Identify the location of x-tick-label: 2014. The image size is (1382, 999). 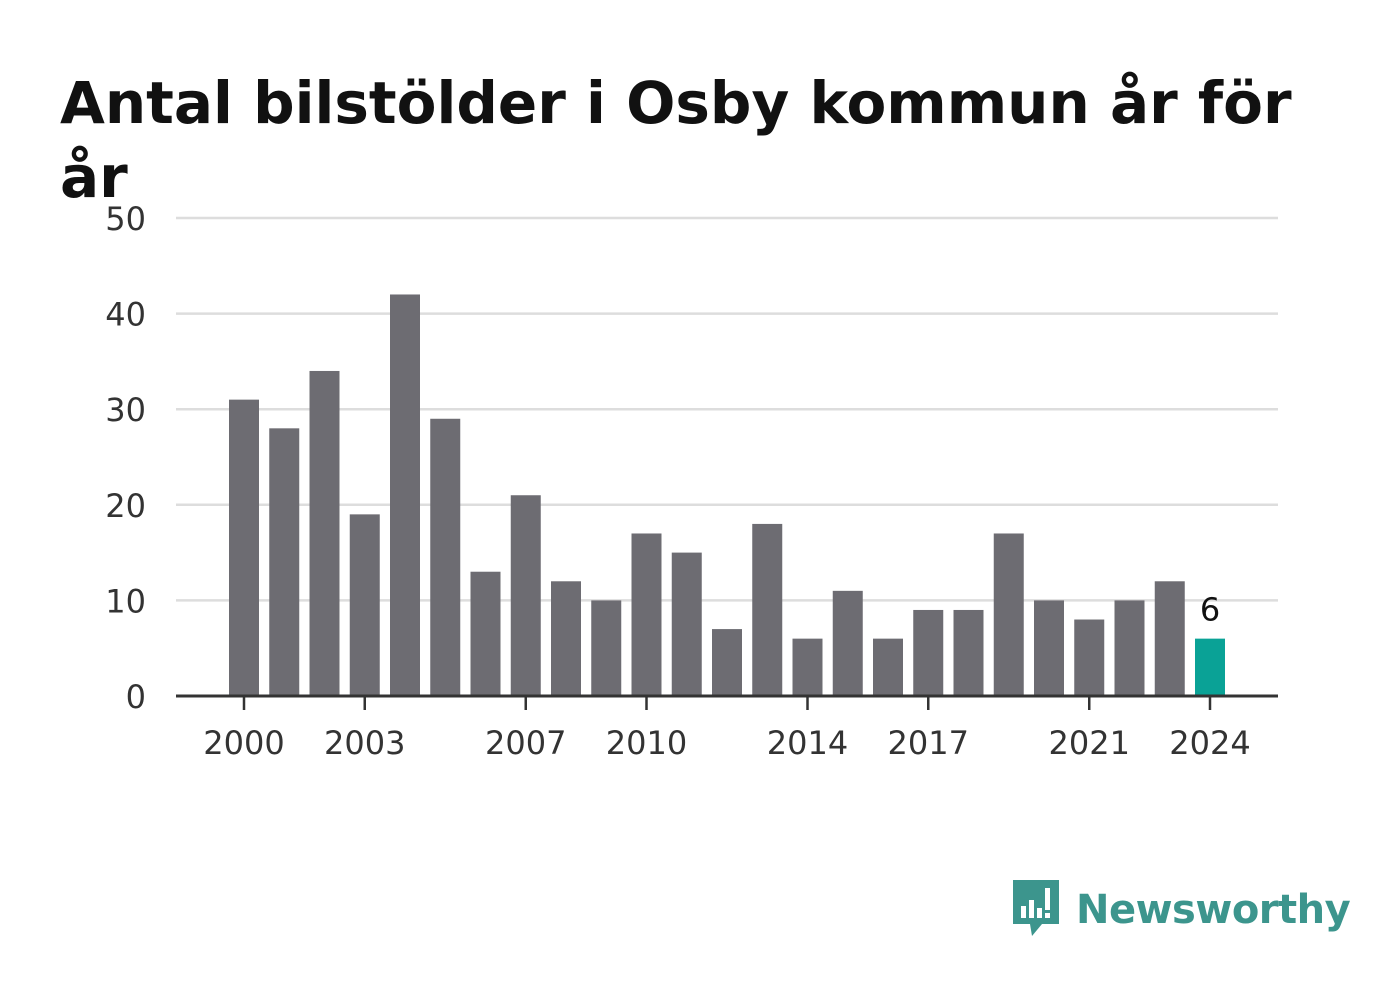
(807, 743).